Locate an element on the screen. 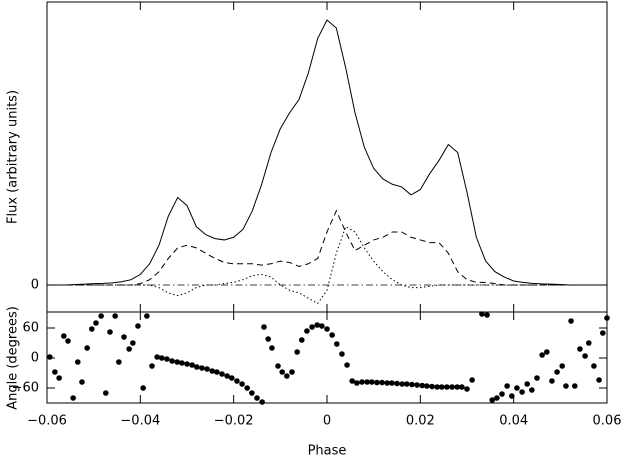 This screenshot has height=457, width=624. x-tick-label: −0.06 is located at coordinates (47, 421).